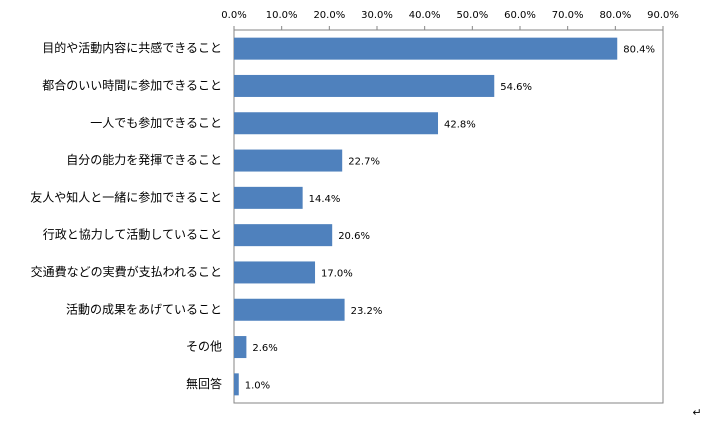 The width and height of the screenshot is (708, 423). Describe the element at coordinates (615, 15) in the screenshot. I see `x-tick-label: 80.0%` at that location.